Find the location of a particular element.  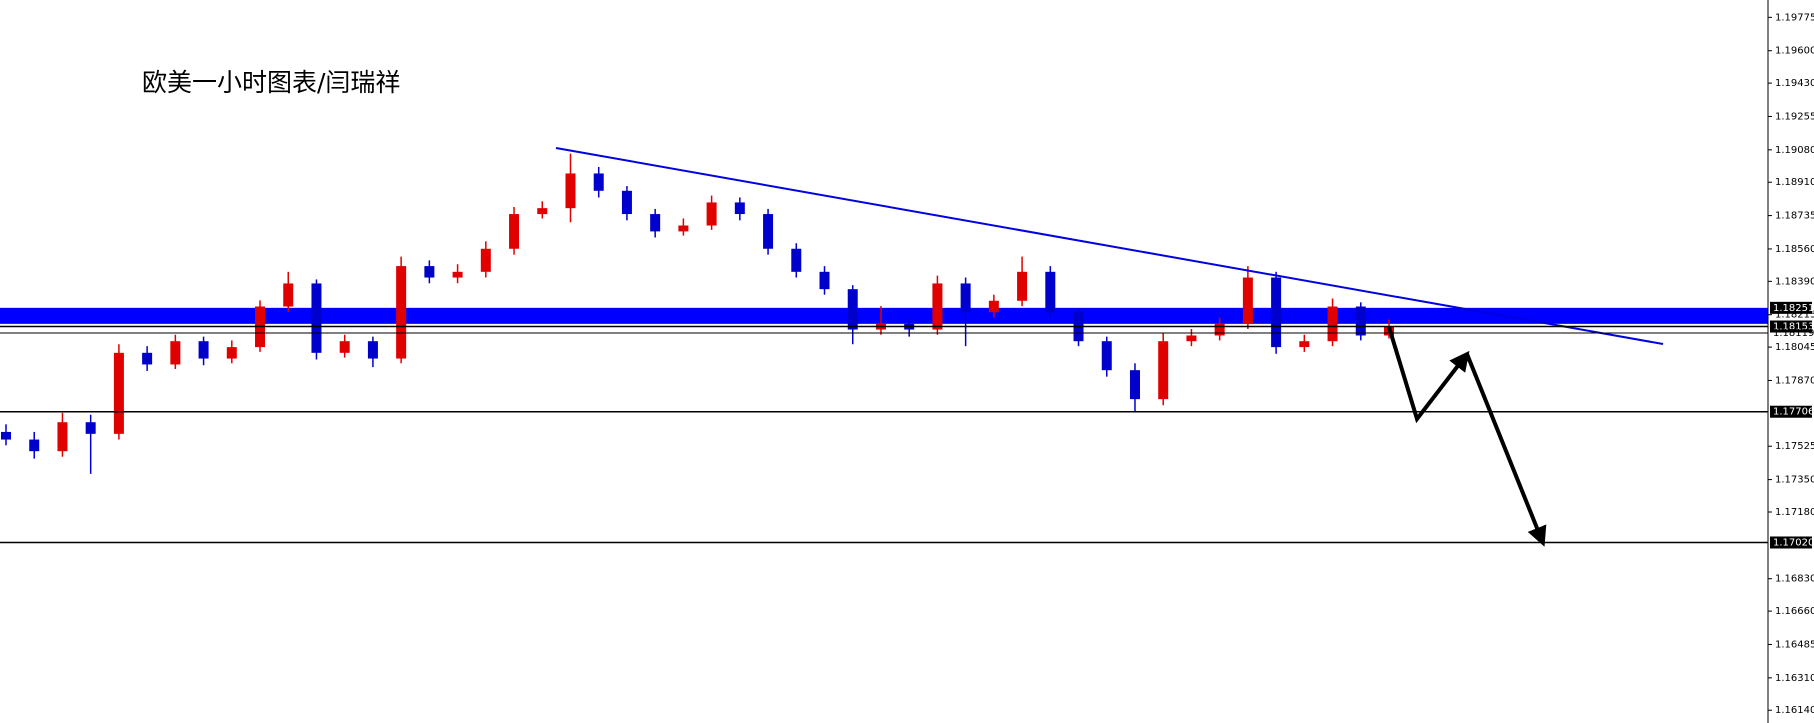

y-tick-label: 1.17180 is located at coordinates (1794, 512).